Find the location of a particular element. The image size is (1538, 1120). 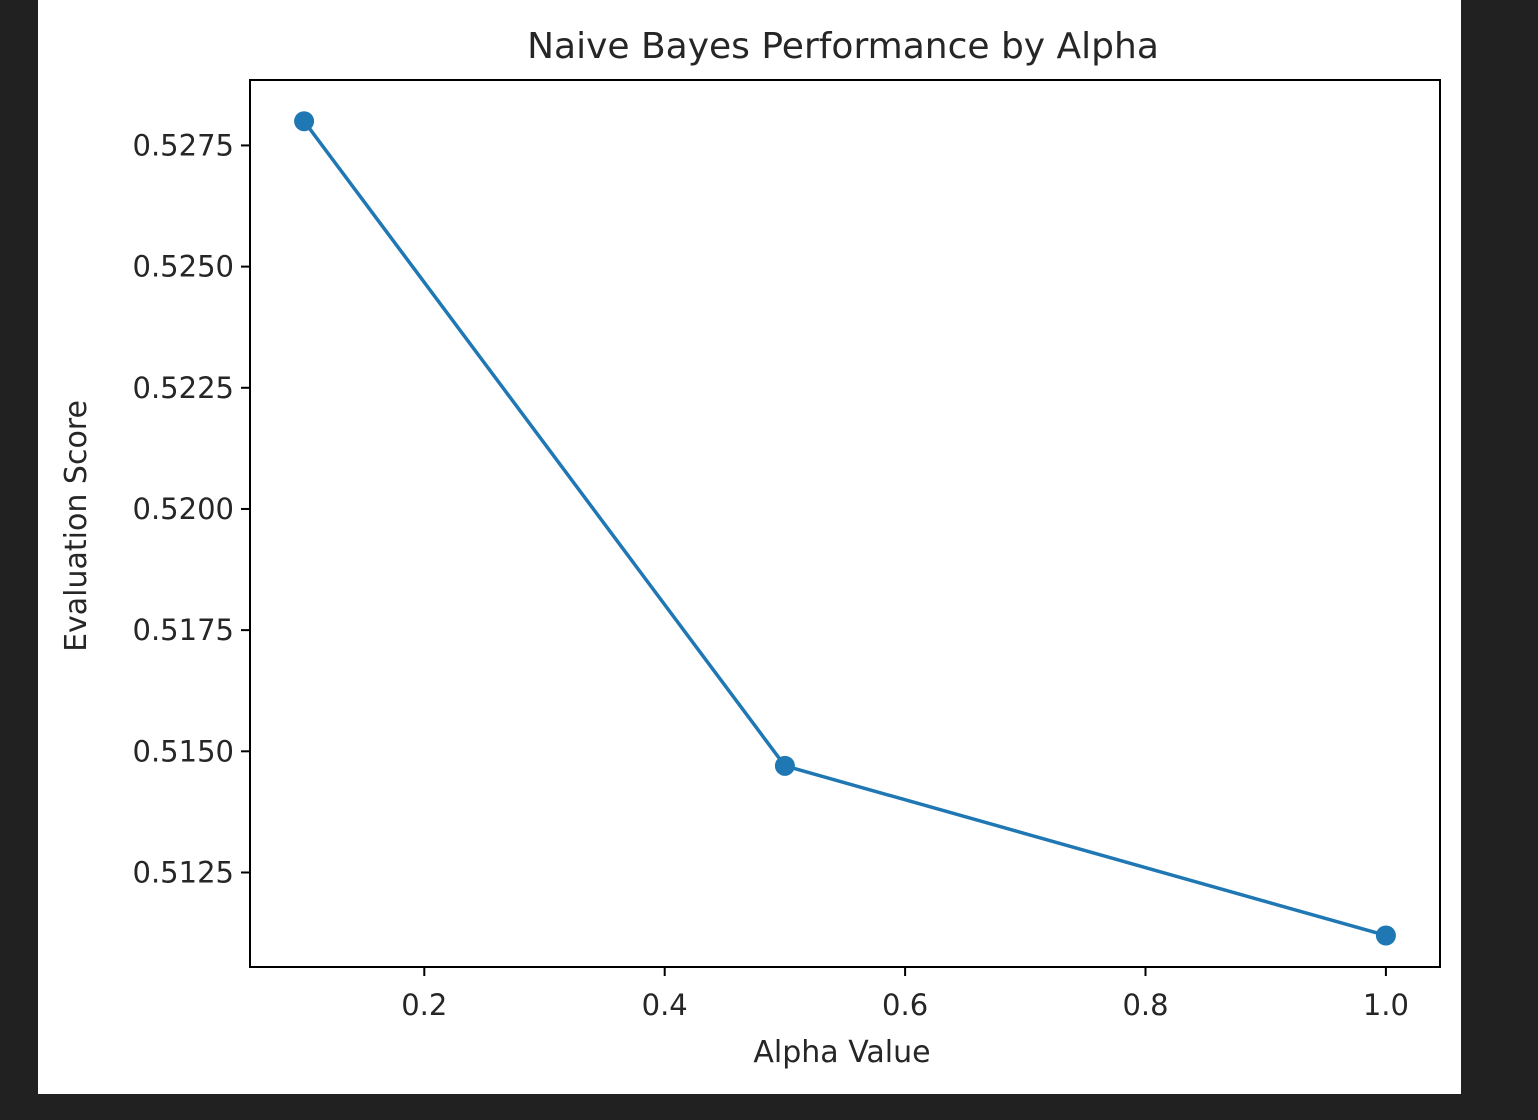

x-tick-label: 0.8 is located at coordinates (1145, 1005).